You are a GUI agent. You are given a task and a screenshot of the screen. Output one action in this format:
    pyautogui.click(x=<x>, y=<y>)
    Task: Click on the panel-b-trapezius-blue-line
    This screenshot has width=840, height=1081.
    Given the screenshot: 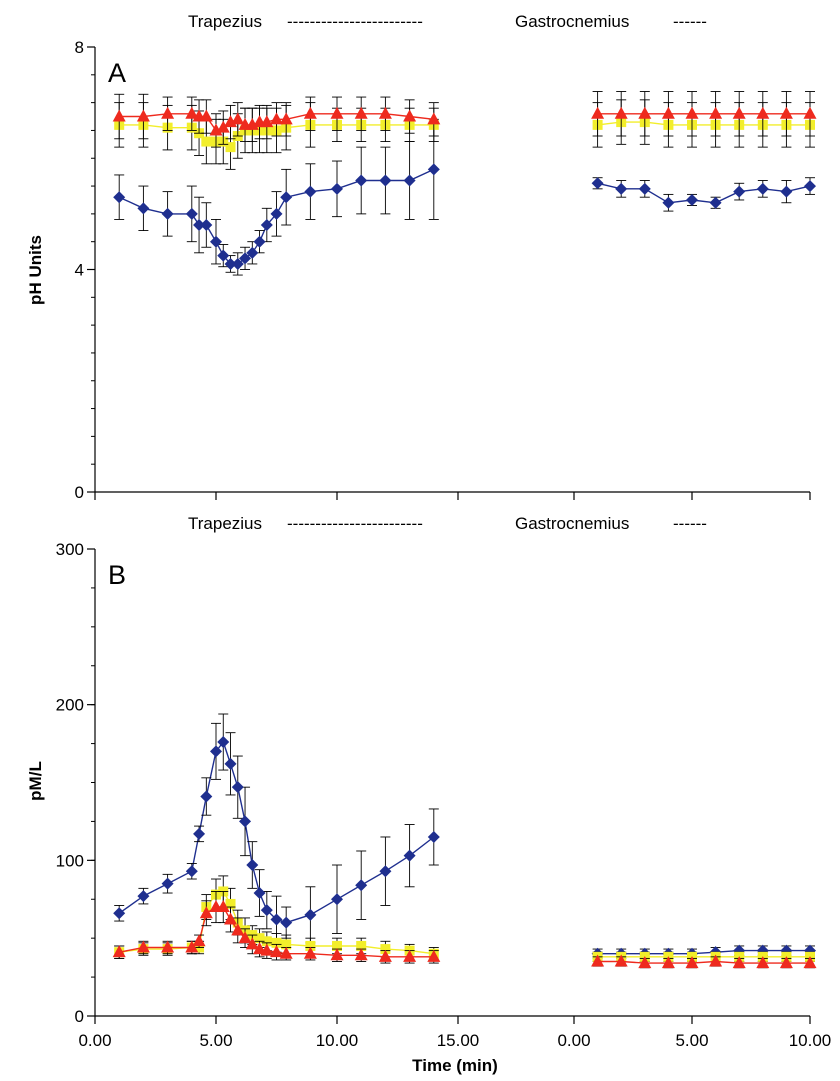 What is the action you would take?
    pyautogui.click(x=276, y=832)
    